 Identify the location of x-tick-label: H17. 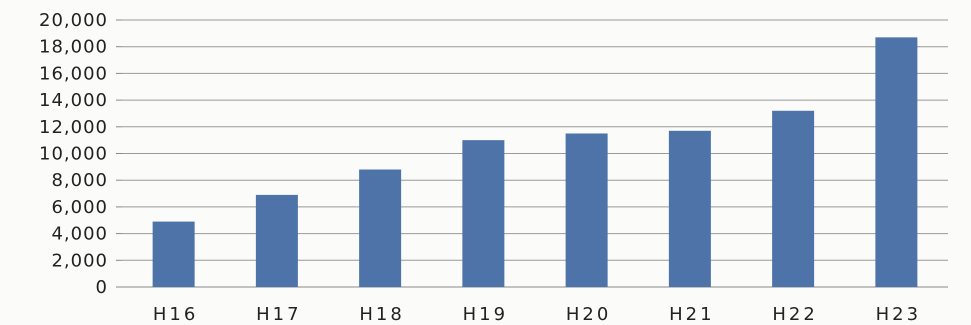
(278, 314).